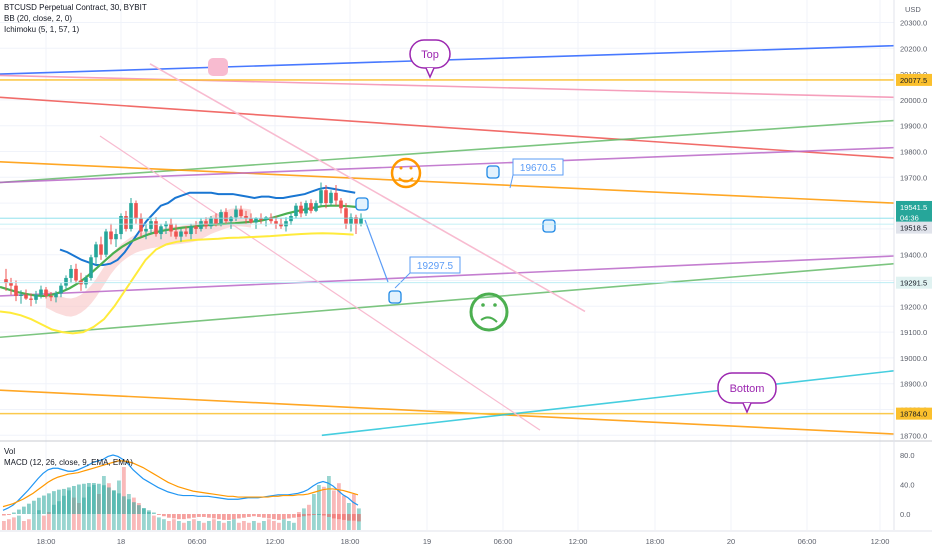 This screenshot has width=932, height=550. I want to click on vol-legend: Vol, so click(10, 451).